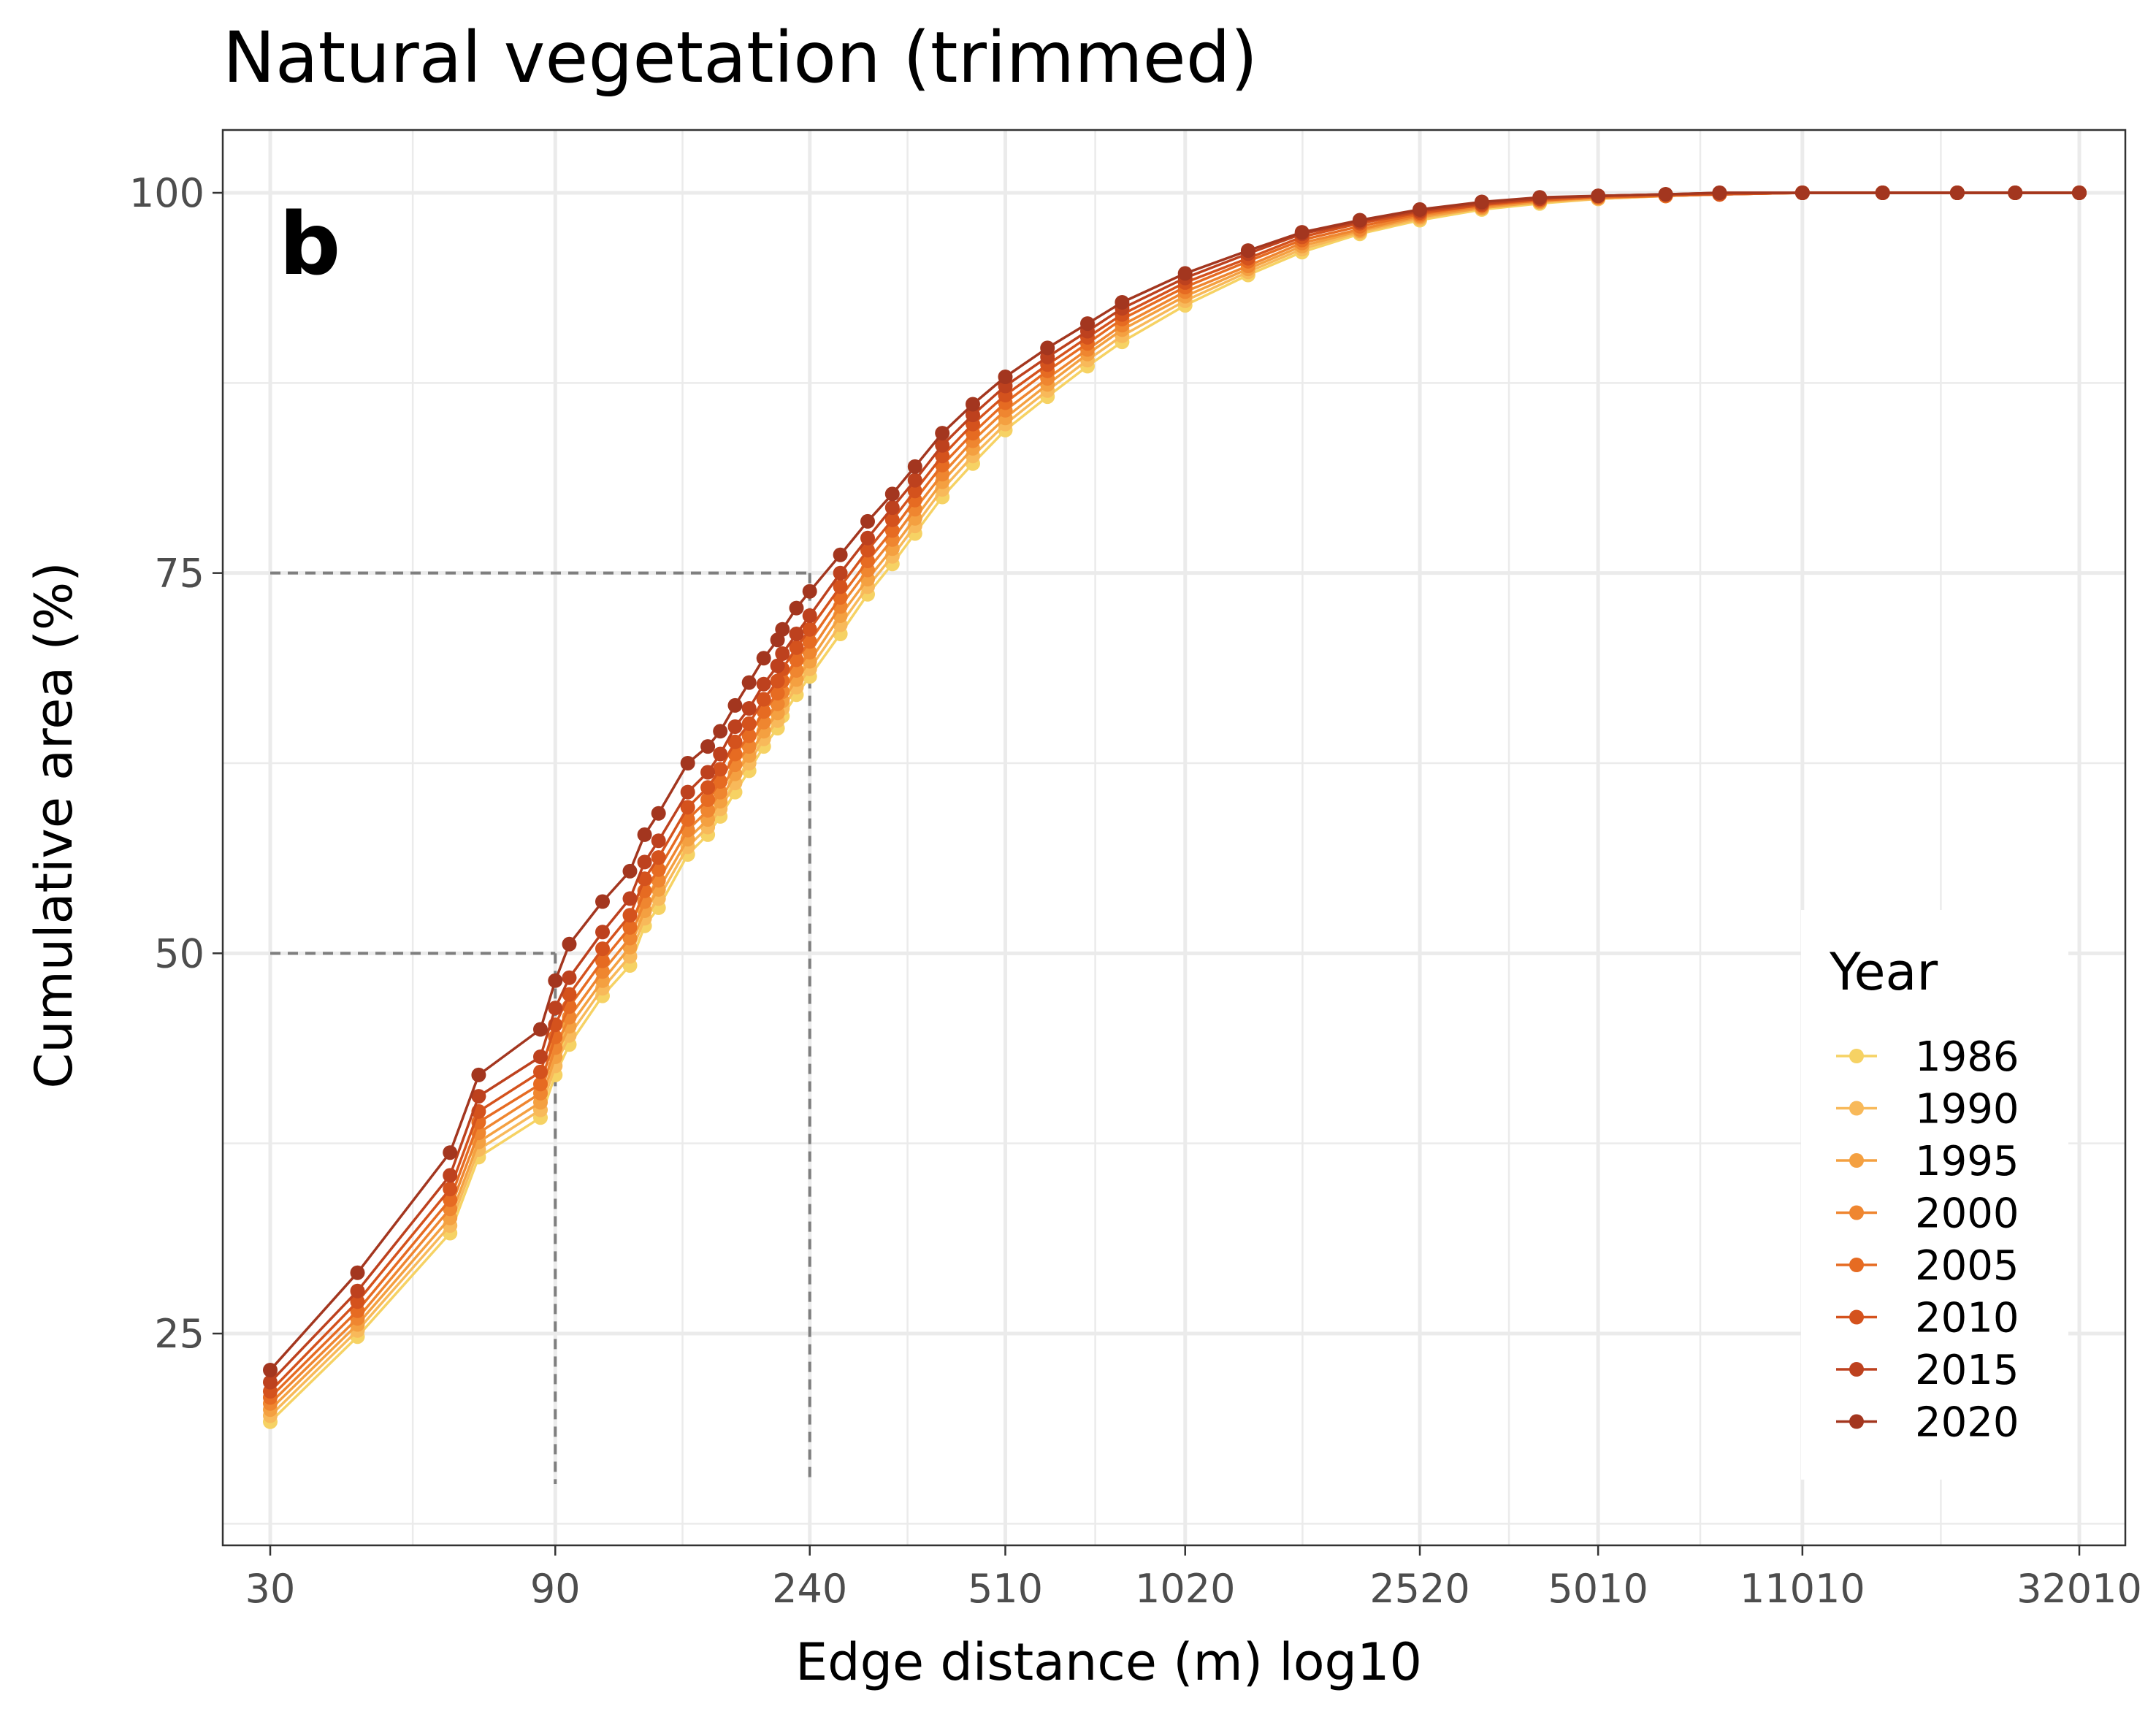 This screenshot has width=2156, height=1725. I want to click on x-tick-label: 90, so click(556, 1589).